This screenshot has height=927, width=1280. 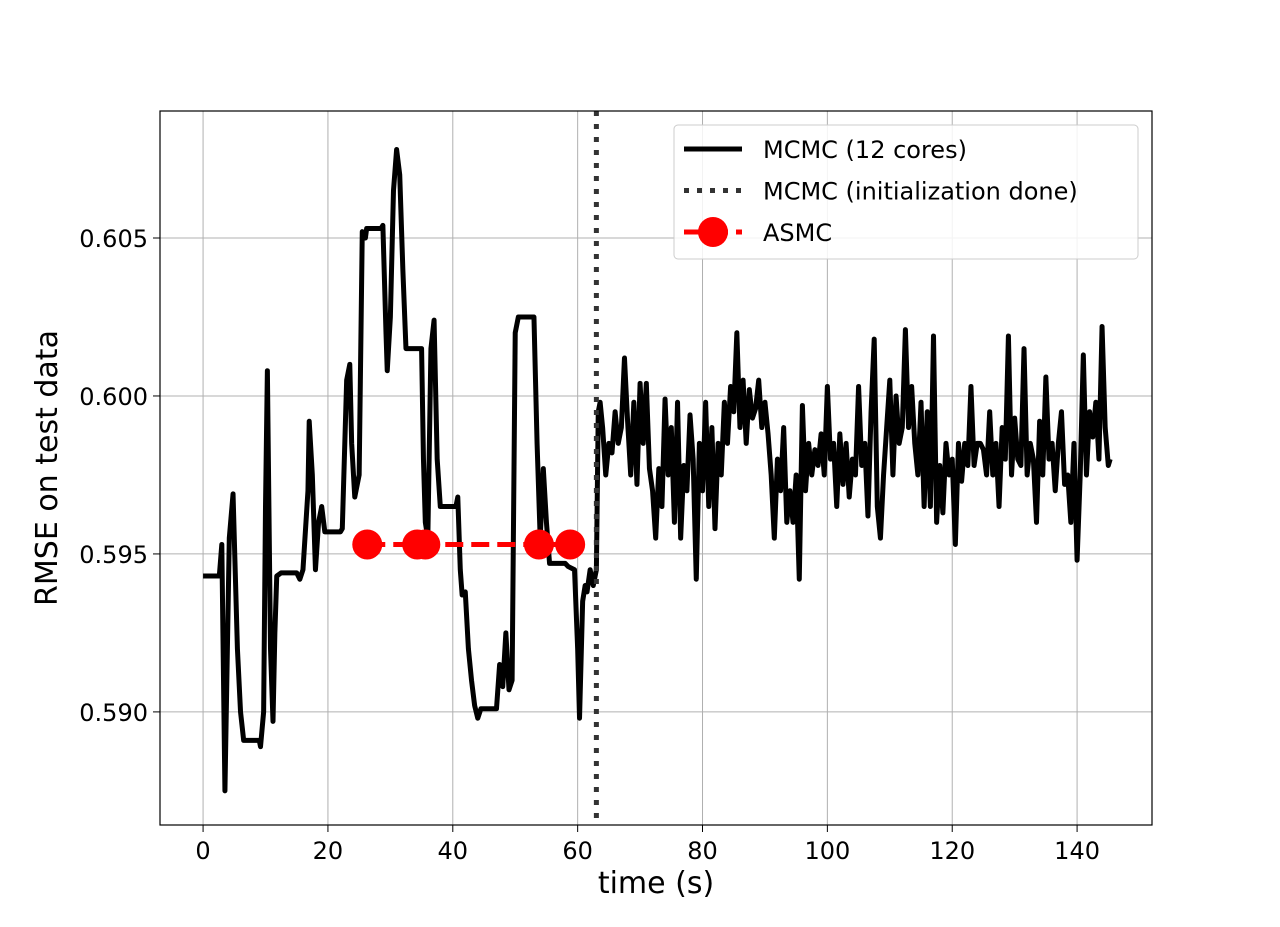 What do you see at coordinates (113, 555) in the screenshot?
I see `y-tick-label: 0.595` at bounding box center [113, 555].